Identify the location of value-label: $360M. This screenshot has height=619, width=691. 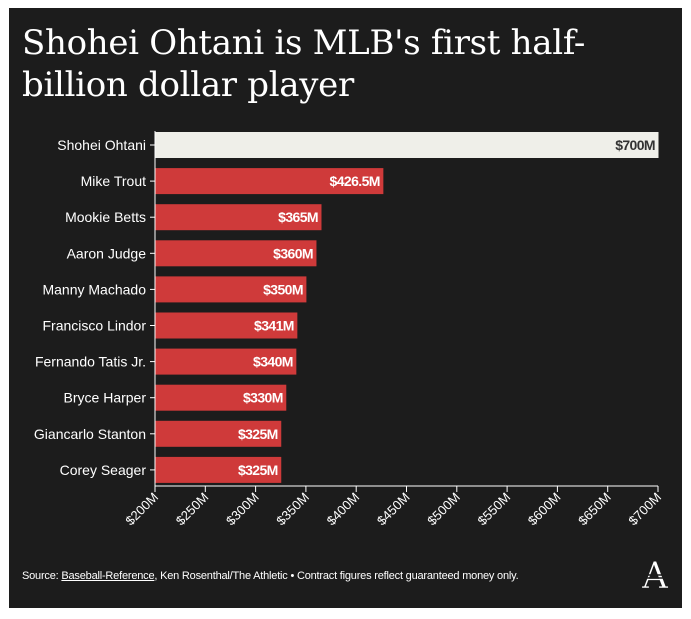
(293, 253).